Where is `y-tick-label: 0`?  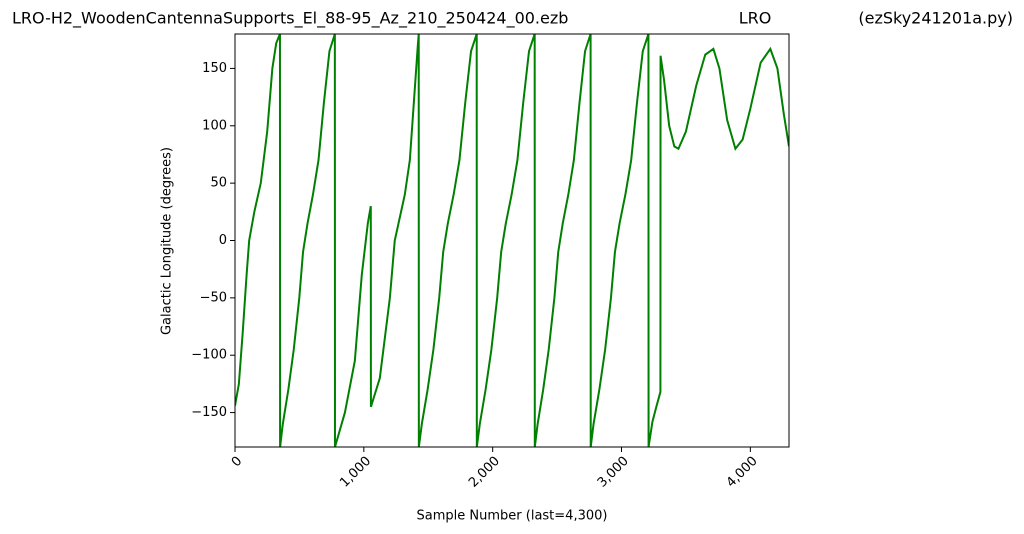 y-tick-label: 0 is located at coordinates (223, 240).